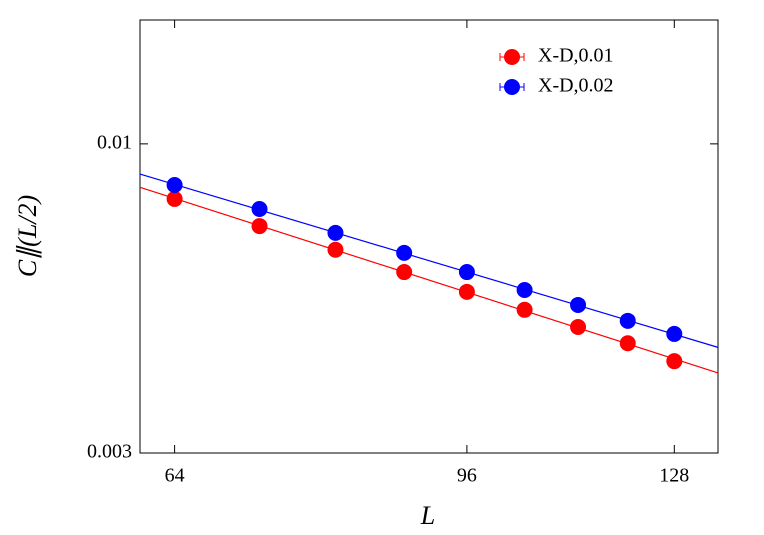 The image size is (764, 535). I want to click on y-tick-label: 0.01, so click(114, 142).